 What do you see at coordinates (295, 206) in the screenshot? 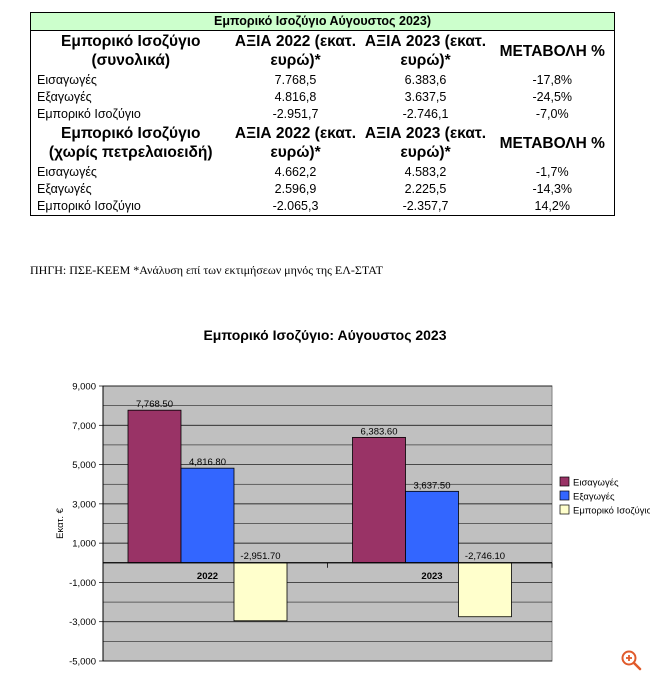
I see `cell-value-2022: -2.065,3` at bounding box center [295, 206].